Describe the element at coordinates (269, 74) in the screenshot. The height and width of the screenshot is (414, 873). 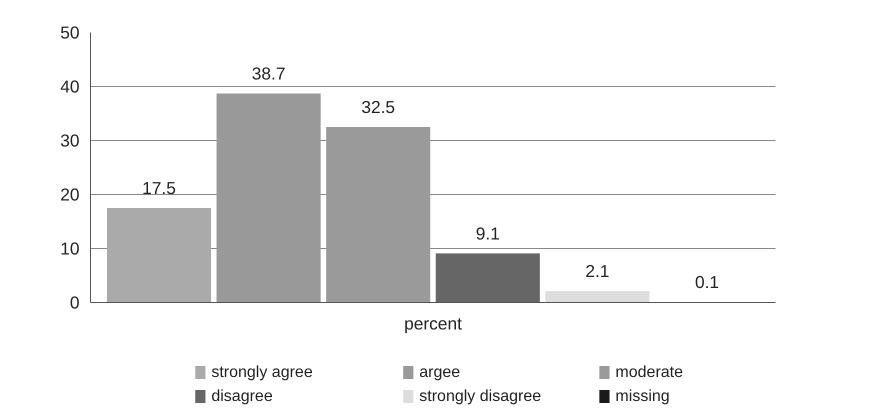
I see `data-label: 38.7` at that location.